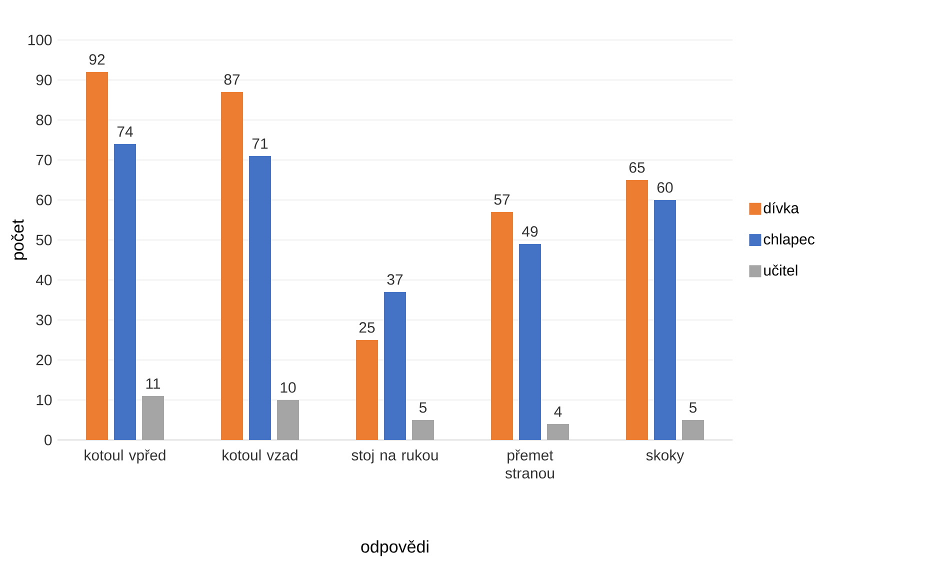 Image resolution: width=946 pixels, height=583 pixels. What do you see at coordinates (44, 360) in the screenshot?
I see `y-tick-label: 20` at bounding box center [44, 360].